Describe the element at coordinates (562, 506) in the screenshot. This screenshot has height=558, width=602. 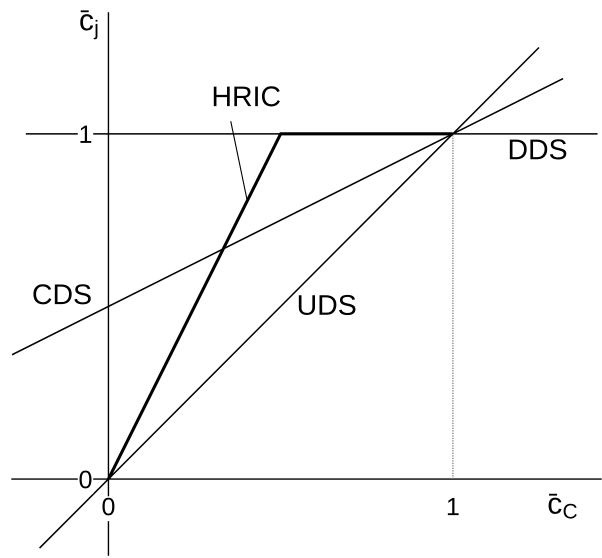
I see `x-axis-title: c̄$_{C}$` at that location.